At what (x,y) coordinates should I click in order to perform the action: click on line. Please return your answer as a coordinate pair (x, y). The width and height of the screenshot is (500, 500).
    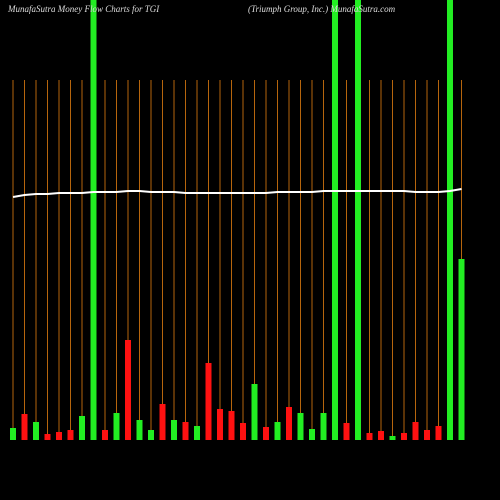
    Looking at the image, I should click on (237, 193).